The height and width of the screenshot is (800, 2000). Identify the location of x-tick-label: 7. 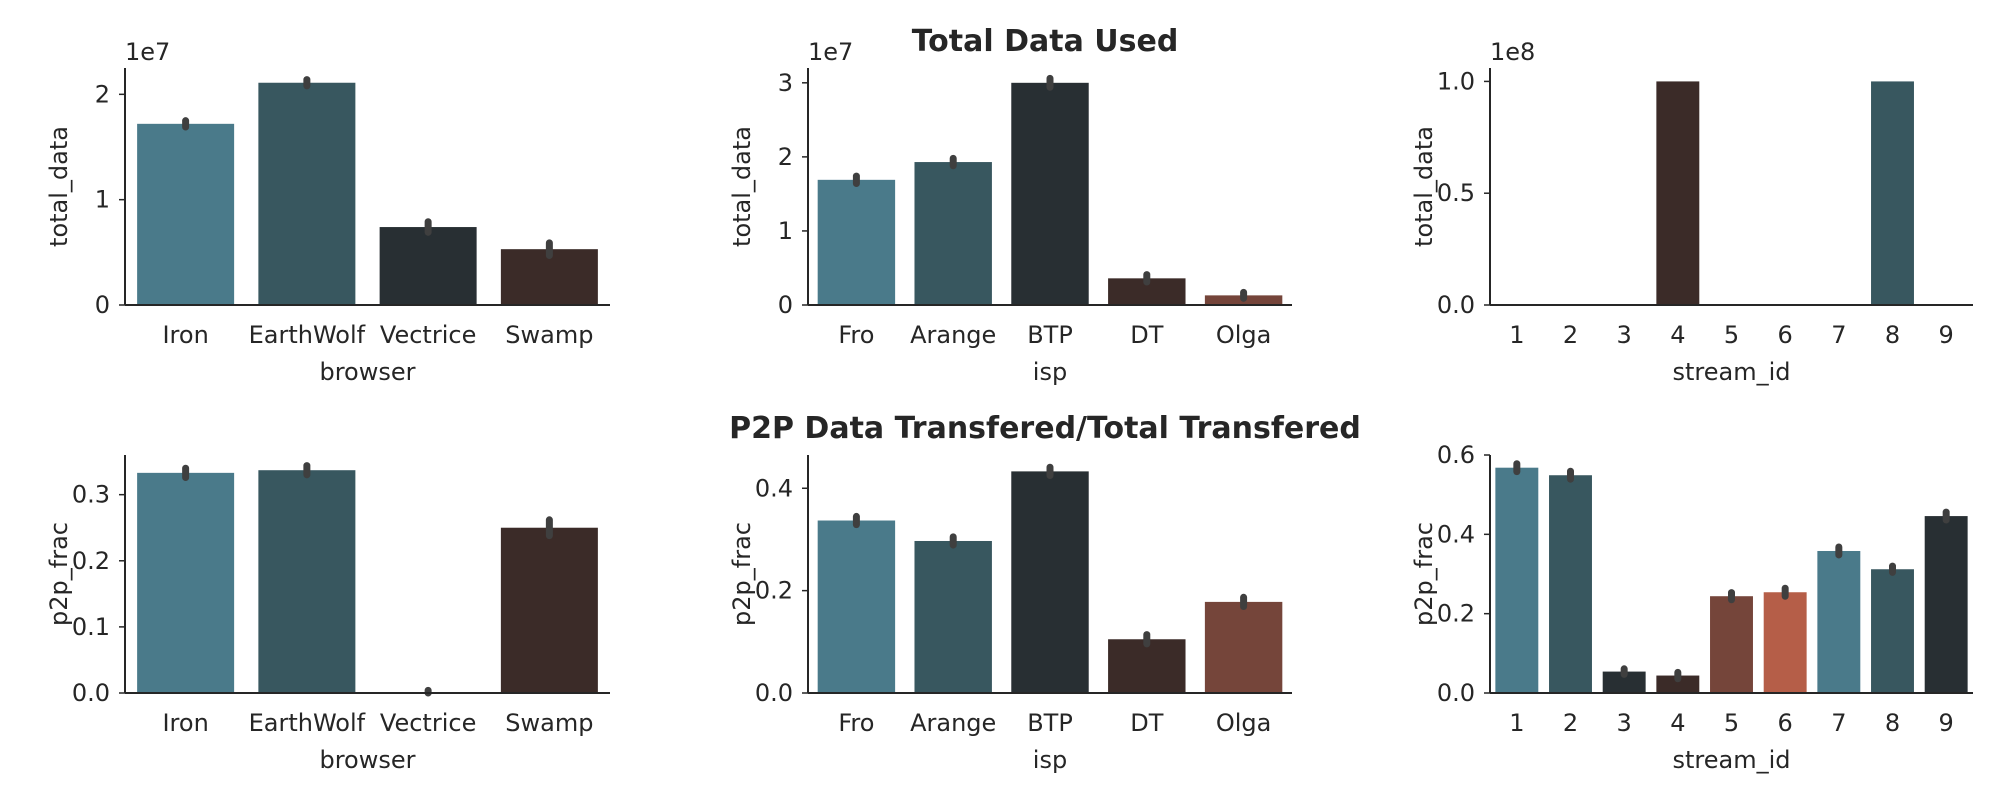
(1838, 723).